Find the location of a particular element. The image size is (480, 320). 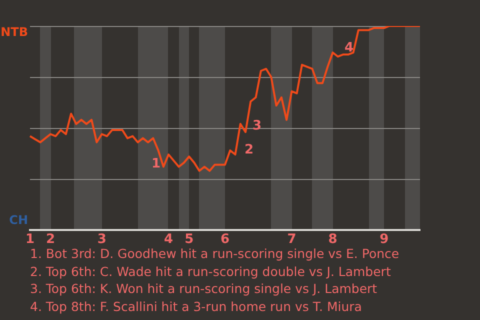

annotation: 1 is located at coordinates (156, 164).